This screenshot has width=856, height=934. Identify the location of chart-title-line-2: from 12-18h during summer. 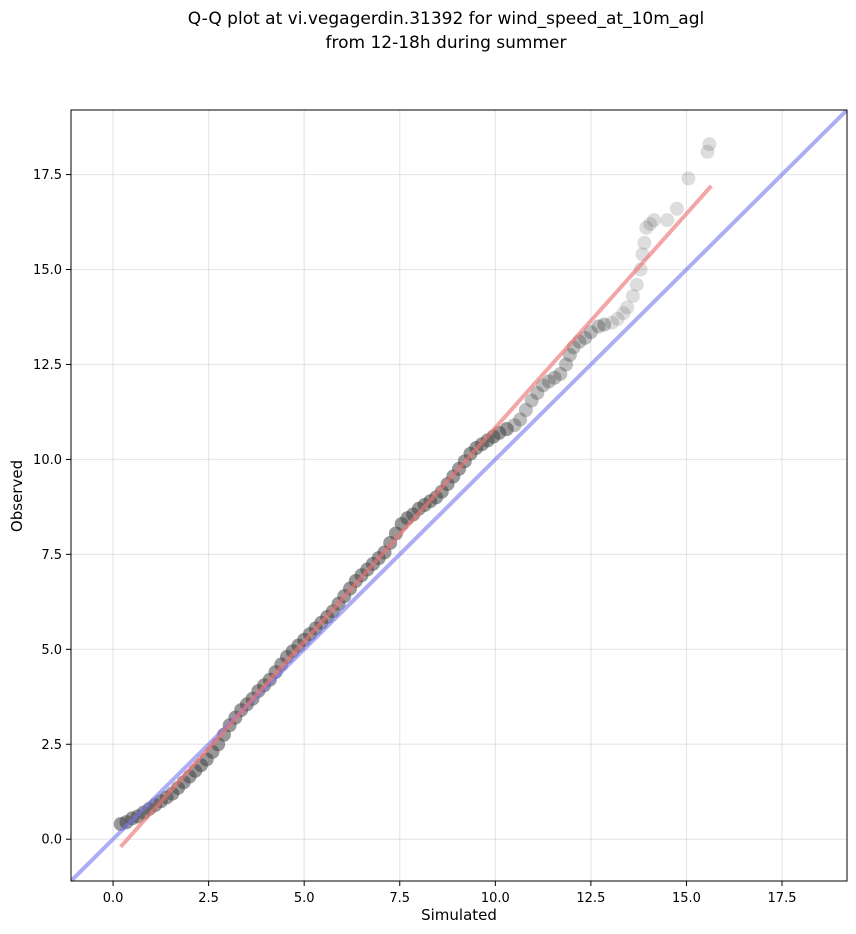
(446, 43).